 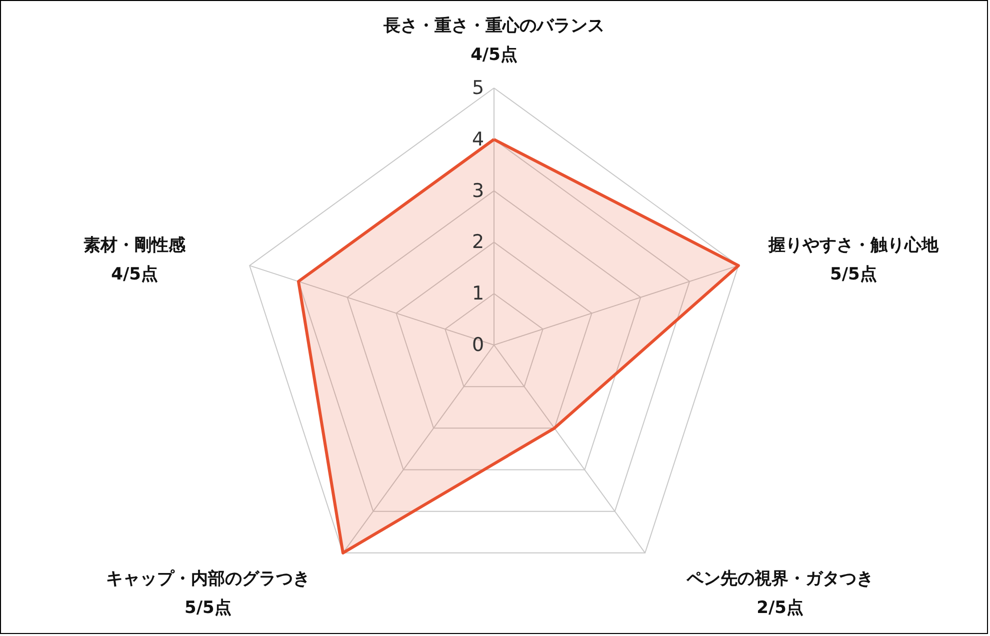 I want to click on y-tick-label: 0, so click(x=478, y=345).